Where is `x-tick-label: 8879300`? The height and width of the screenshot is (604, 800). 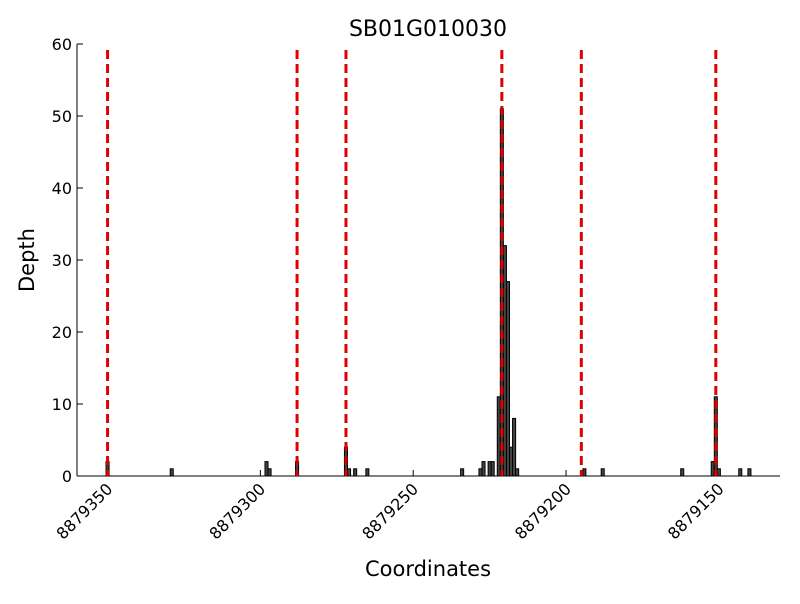
x-tick-label: 8879300 is located at coordinates (237, 511).